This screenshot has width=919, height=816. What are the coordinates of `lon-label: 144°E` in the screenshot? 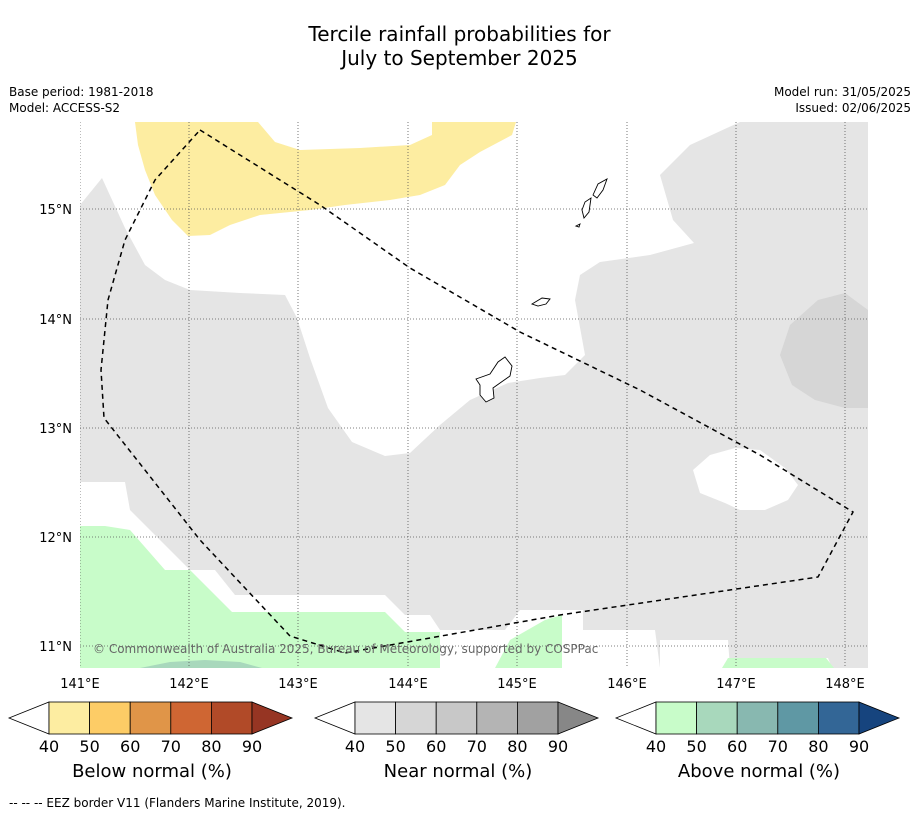 It's located at (408, 684).